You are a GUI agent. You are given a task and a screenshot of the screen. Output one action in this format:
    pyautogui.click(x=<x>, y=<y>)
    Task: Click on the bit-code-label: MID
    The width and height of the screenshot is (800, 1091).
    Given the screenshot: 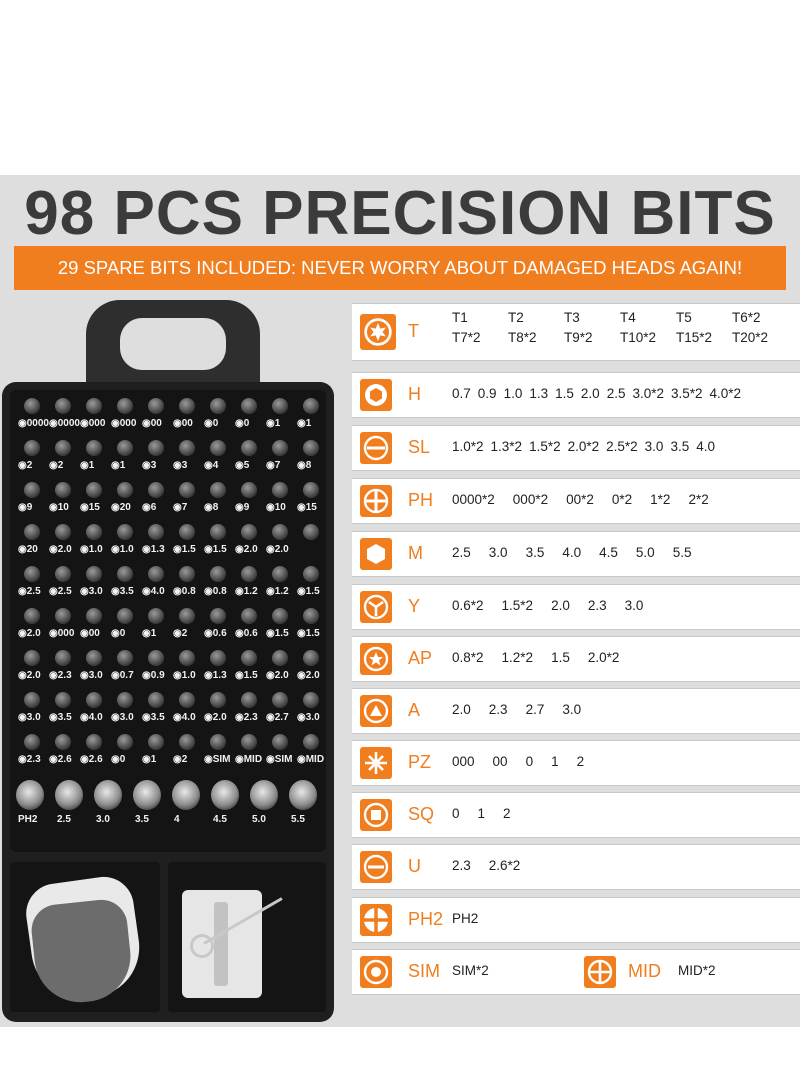 What is the action you would take?
    pyautogui.click(x=644, y=971)
    